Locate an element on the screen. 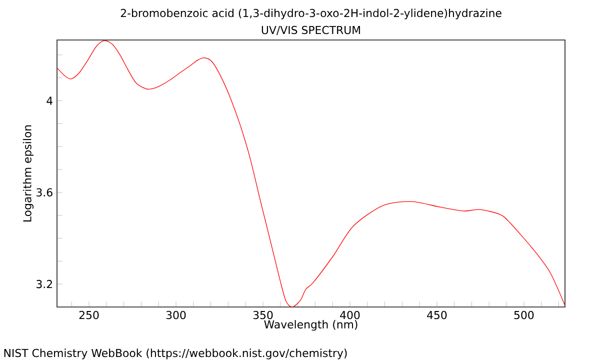  text: NIST Chemistry WebBook (https://webbook.nist.gov/chemistry) is located at coordinates (175, 354).